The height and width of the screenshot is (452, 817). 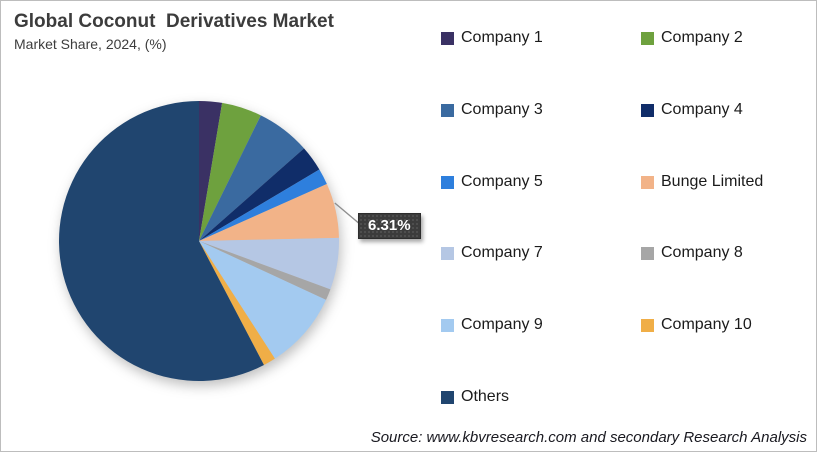 I want to click on legend-label: Company 8, so click(x=702, y=253).